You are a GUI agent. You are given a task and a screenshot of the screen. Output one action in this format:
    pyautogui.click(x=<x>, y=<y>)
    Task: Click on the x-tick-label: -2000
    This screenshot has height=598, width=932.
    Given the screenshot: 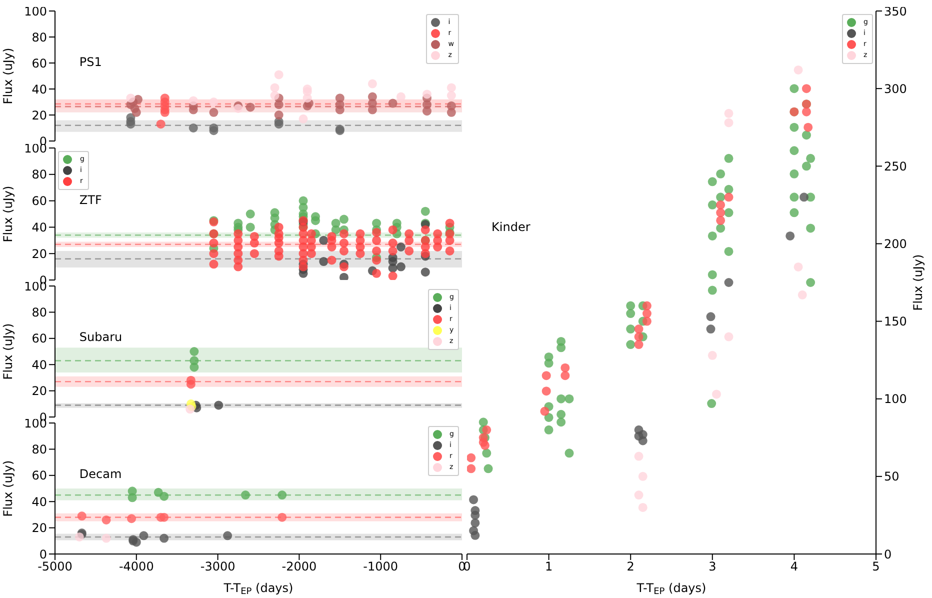 What is the action you would take?
    pyautogui.click(x=299, y=567)
    